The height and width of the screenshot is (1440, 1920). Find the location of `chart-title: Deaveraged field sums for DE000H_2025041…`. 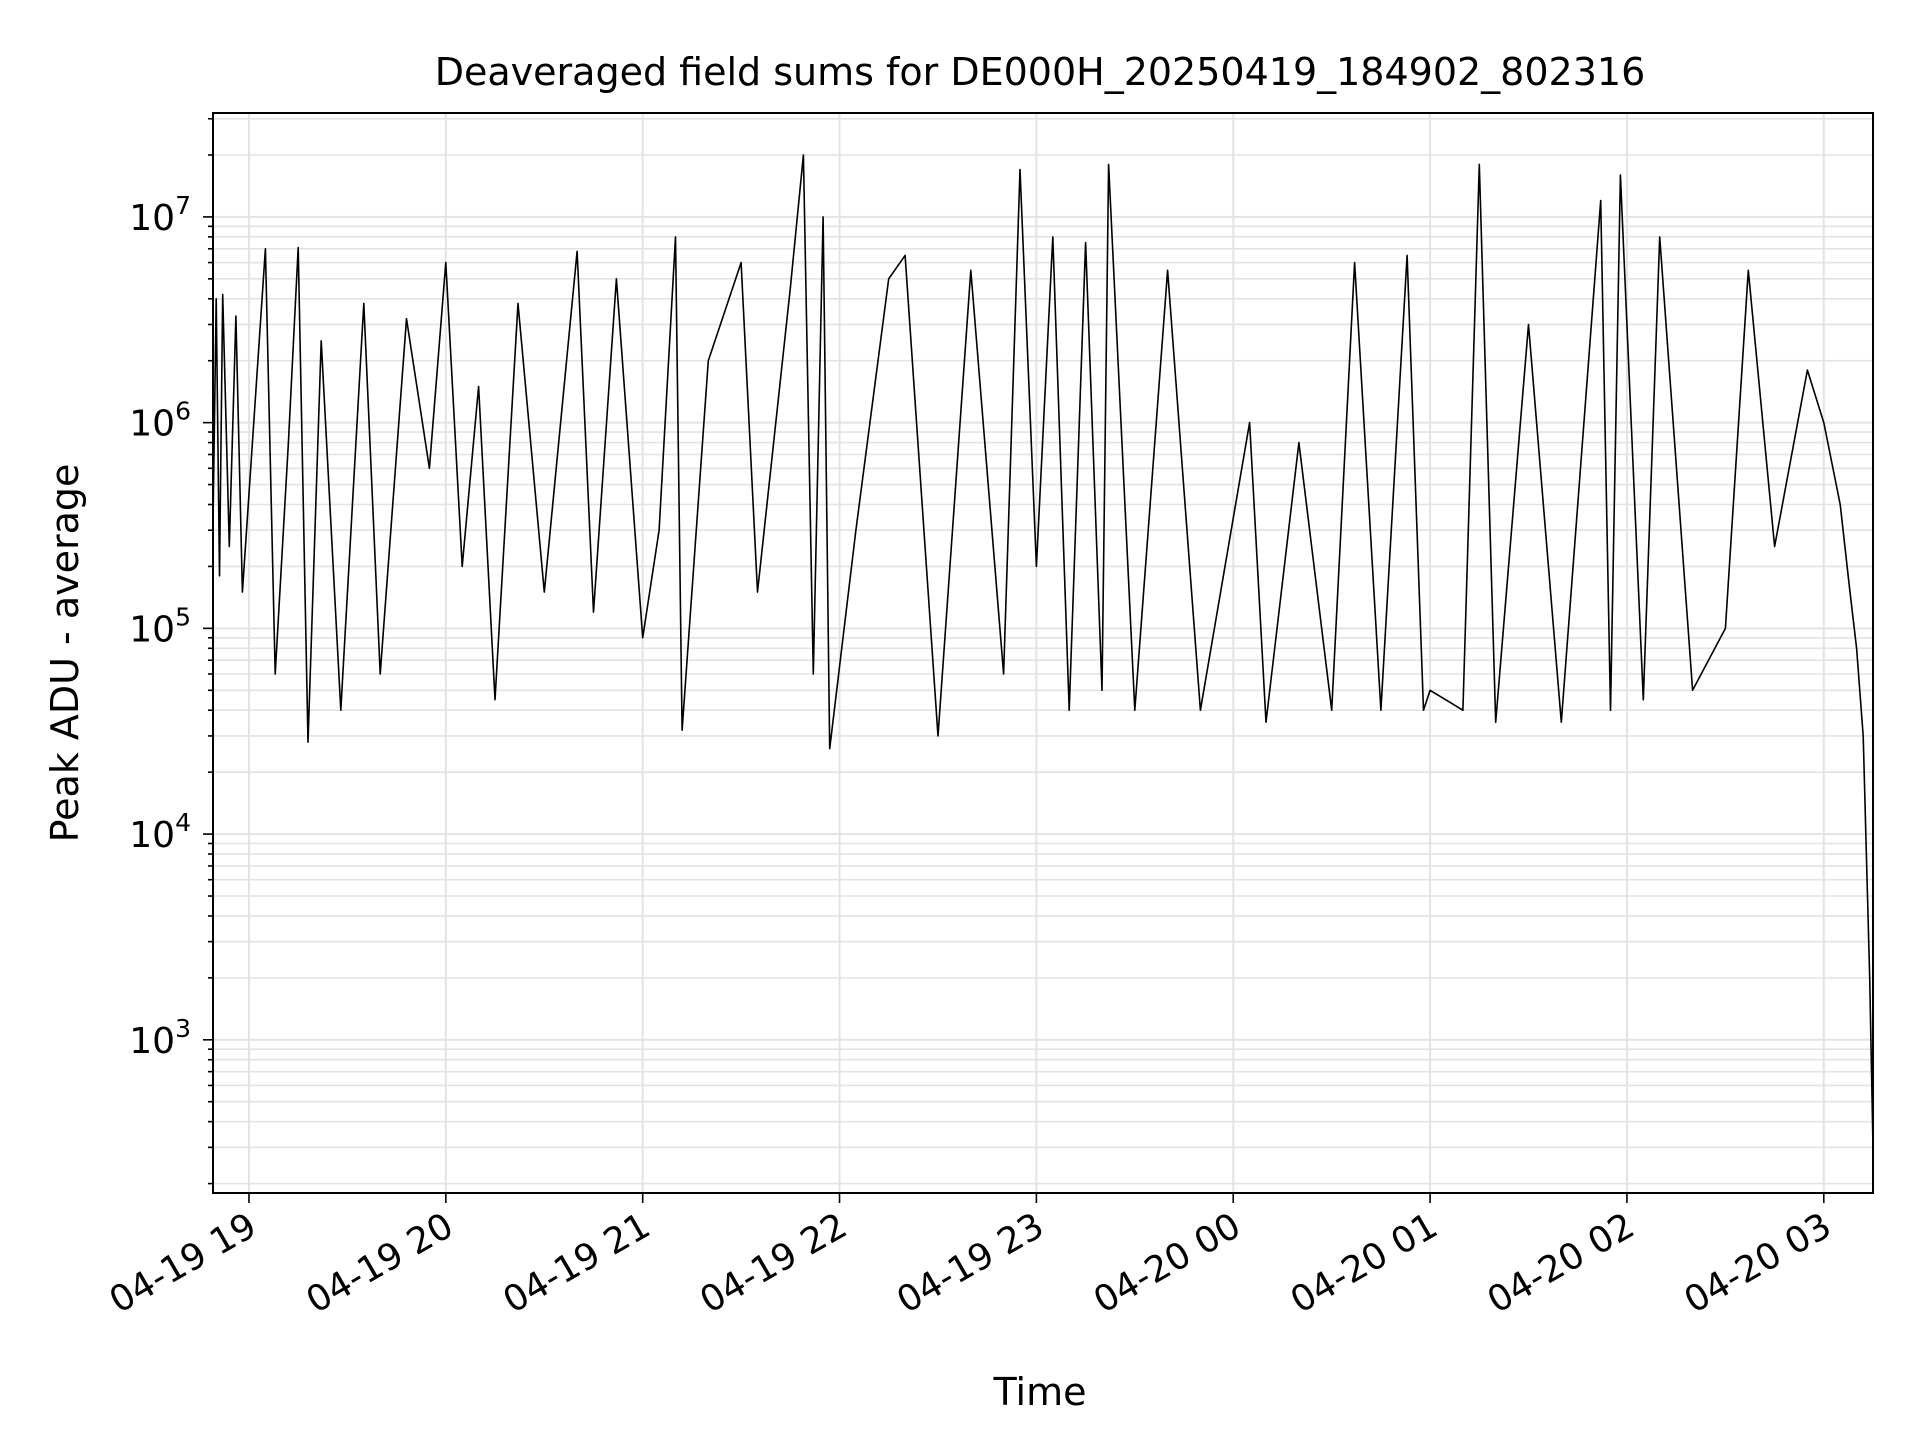

chart-title: Deaveraged field sums for DE000H_2025041… is located at coordinates (1040, 72).